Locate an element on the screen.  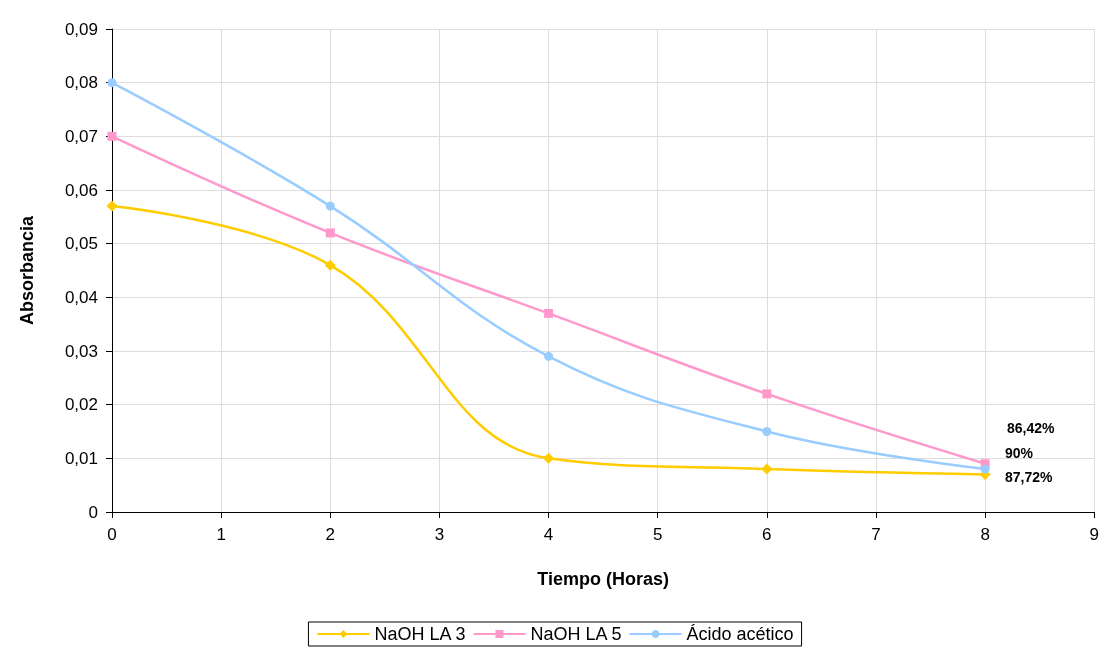
x-tick-label: 5 is located at coordinates (657, 534).